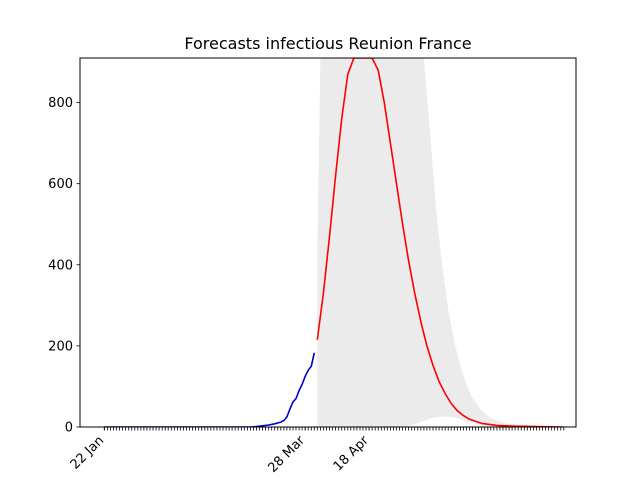 This screenshot has height=480, width=640. I want to click on x-minor-ticks, so click(334, 429).